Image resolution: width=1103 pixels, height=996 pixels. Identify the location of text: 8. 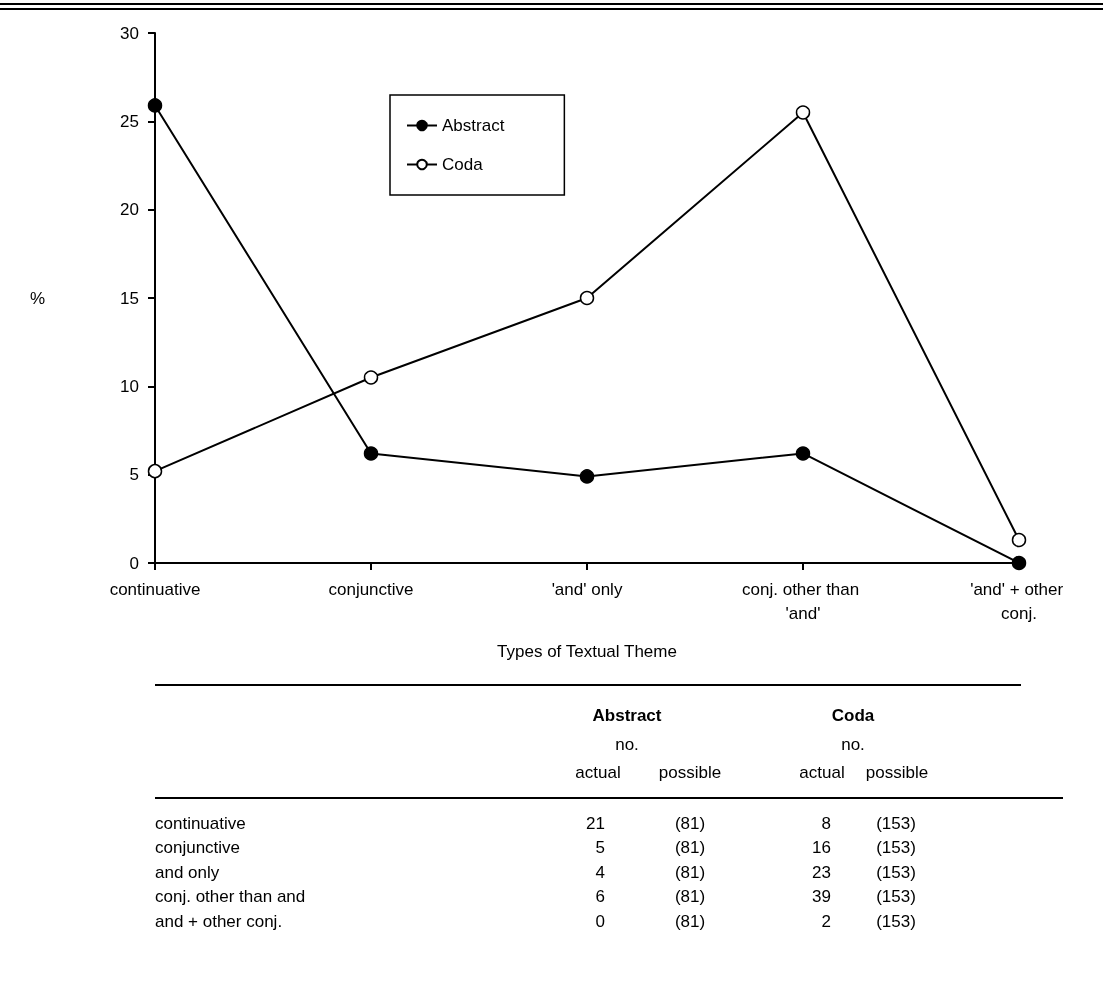
(826, 824).